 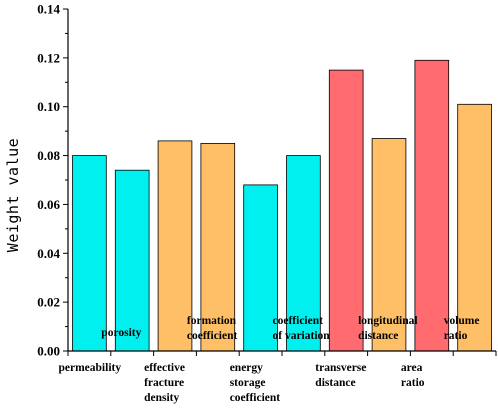 What do you see at coordinates (48, 351) in the screenshot?
I see `y-tick-label: 0.00` at bounding box center [48, 351].